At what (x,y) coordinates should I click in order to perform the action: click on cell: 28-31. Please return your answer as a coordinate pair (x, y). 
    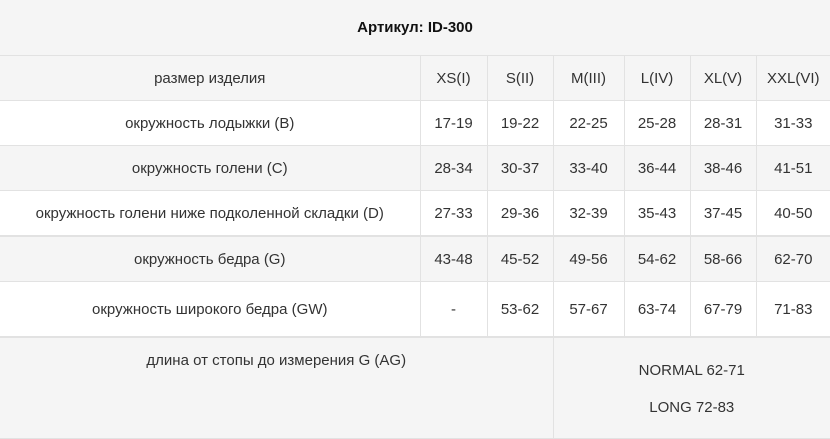
    Looking at the image, I should click on (723, 123).